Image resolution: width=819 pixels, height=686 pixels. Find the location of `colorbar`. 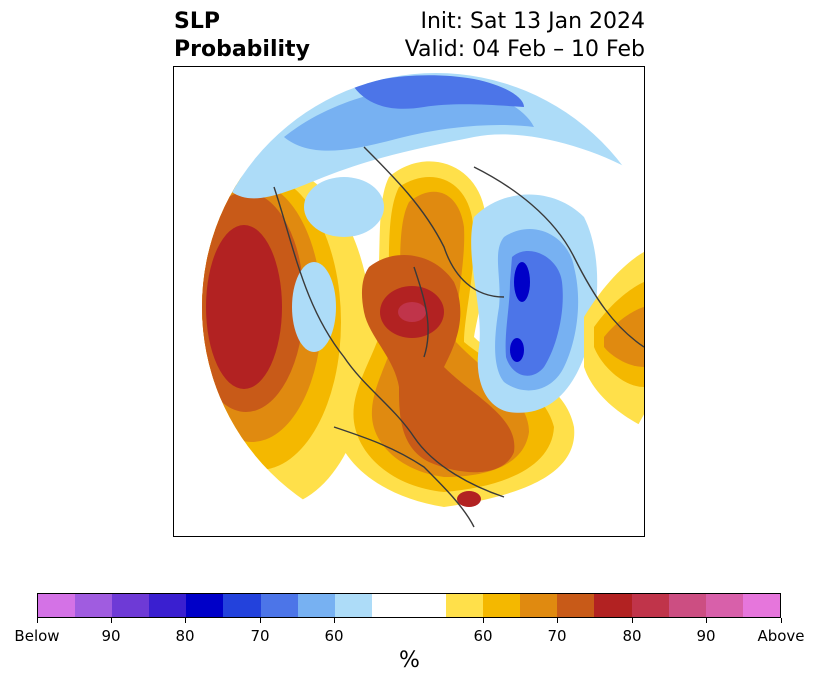

colorbar is located at coordinates (409, 605).